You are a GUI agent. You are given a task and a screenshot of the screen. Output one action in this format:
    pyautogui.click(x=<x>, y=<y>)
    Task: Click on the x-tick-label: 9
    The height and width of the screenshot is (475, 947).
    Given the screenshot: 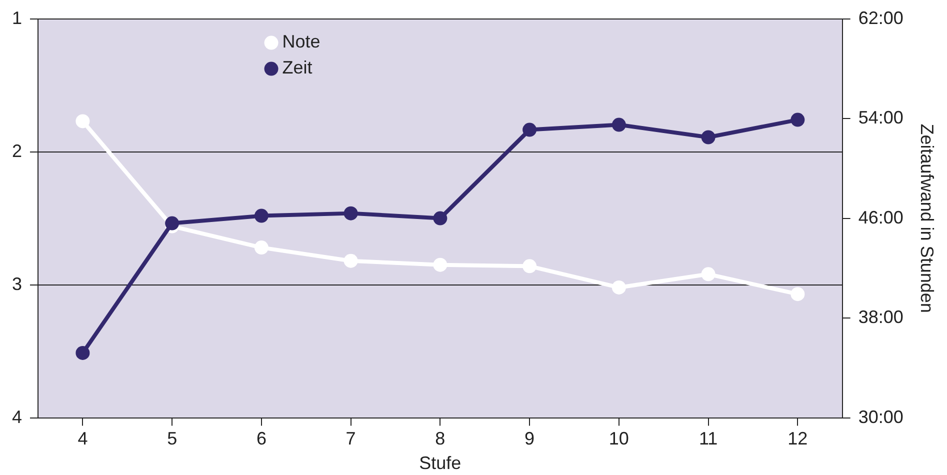 What is the action you would take?
    pyautogui.click(x=529, y=438)
    